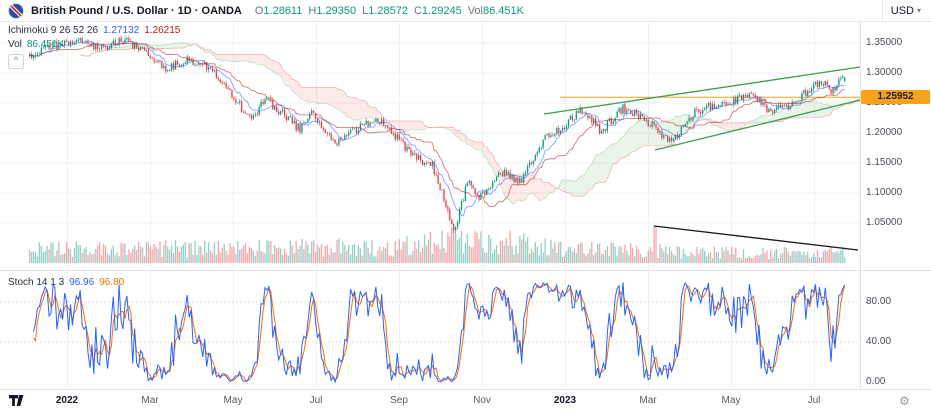 Image resolution: width=931 pixels, height=420 pixels. I want to click on gbpusd-flag-icon, so click(16, 10).